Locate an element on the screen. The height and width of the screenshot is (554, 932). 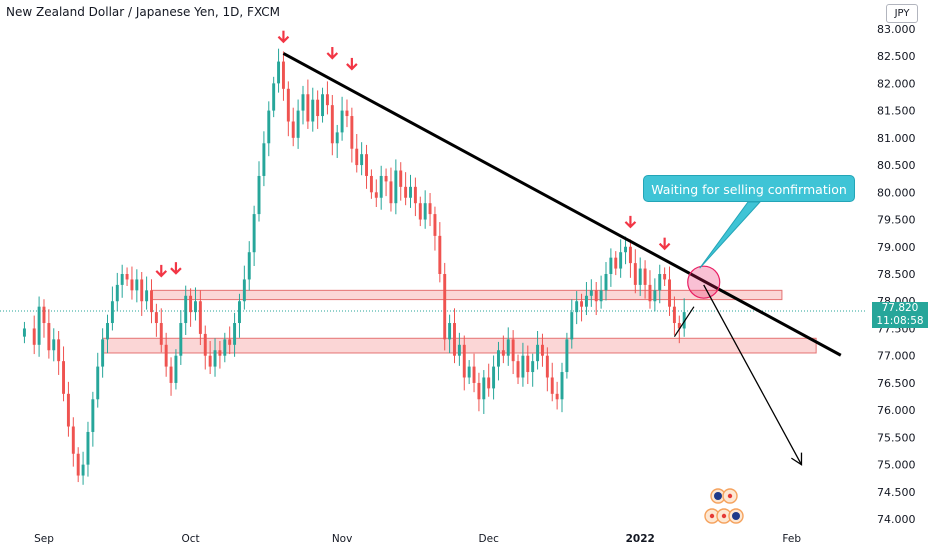
callout-annotation: Waiting for selling confirmation is located at coordinates (749, 188).